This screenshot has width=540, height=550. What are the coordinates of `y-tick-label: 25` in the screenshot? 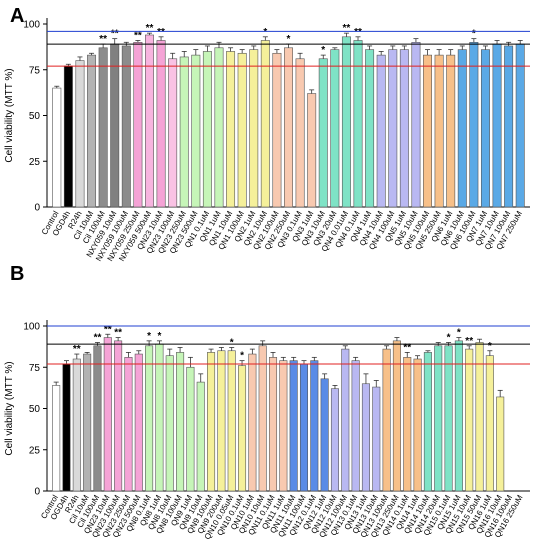 It's located at (35, 450).